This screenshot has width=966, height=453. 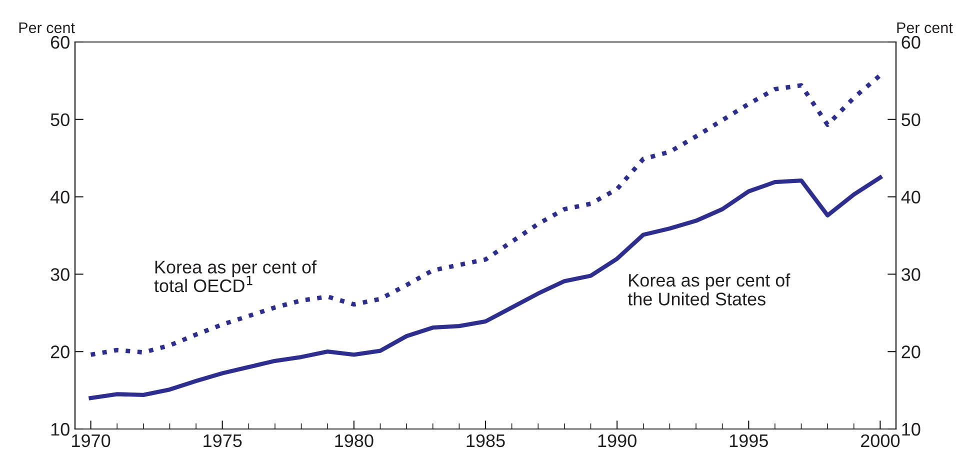 I want to click on x-tick-label: 1985, so click(x=485, y=441).